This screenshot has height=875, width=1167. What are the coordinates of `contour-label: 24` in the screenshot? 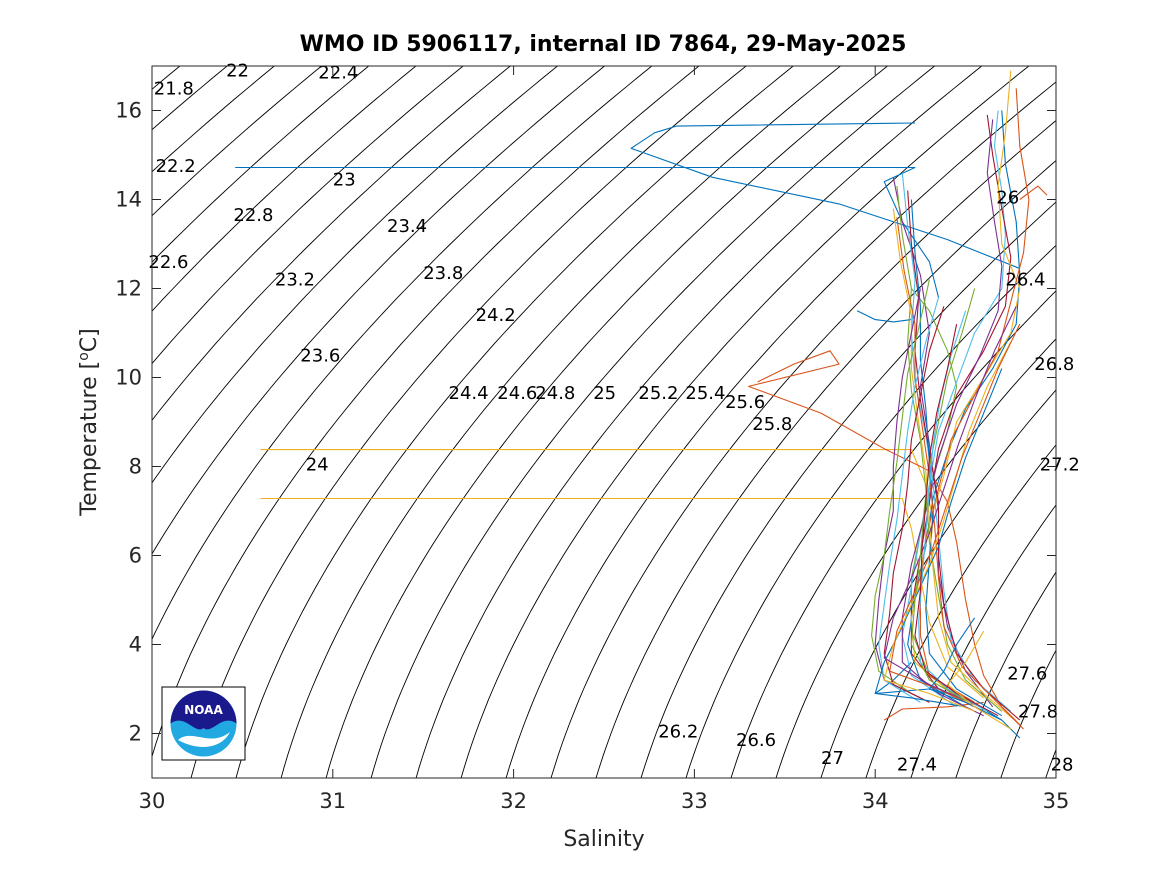 It's located at (317, 464).